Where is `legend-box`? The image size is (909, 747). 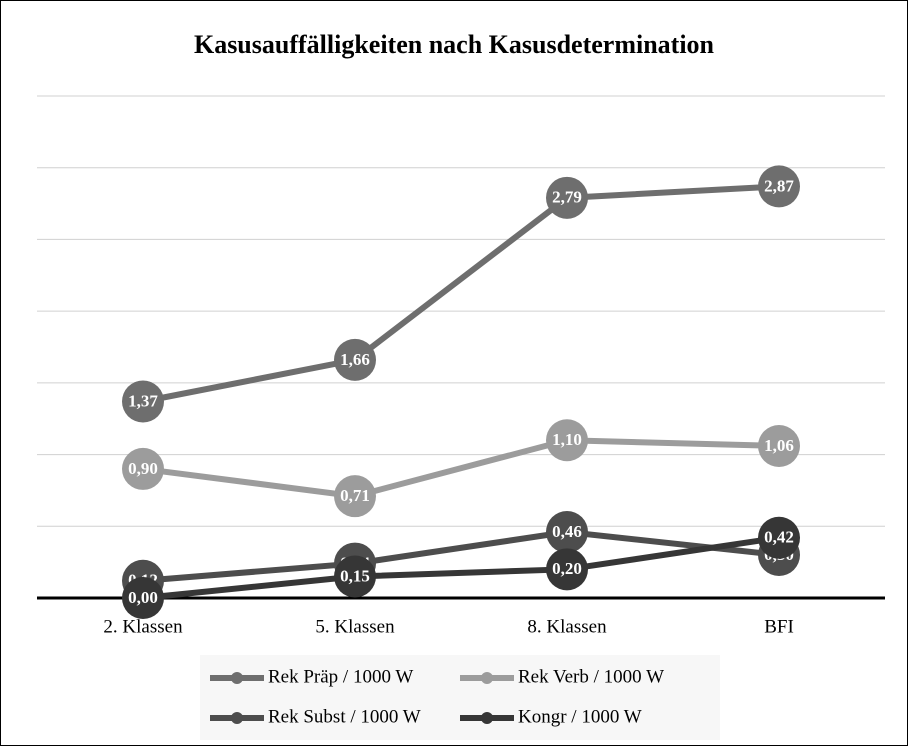
legend-box is located at coordinates (460, 697).